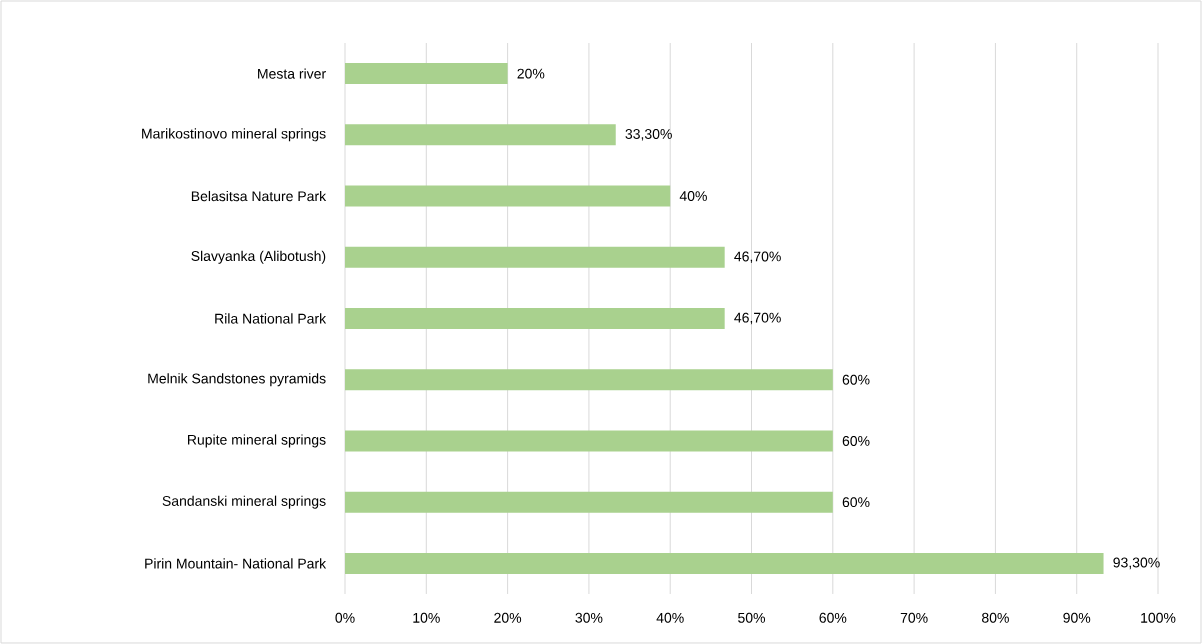 The height and width of the screenshot is (644, 1202). Describe the element at coordinates (345, 617) in the screenshot. I see `x-tick-label: 0%` at that location.